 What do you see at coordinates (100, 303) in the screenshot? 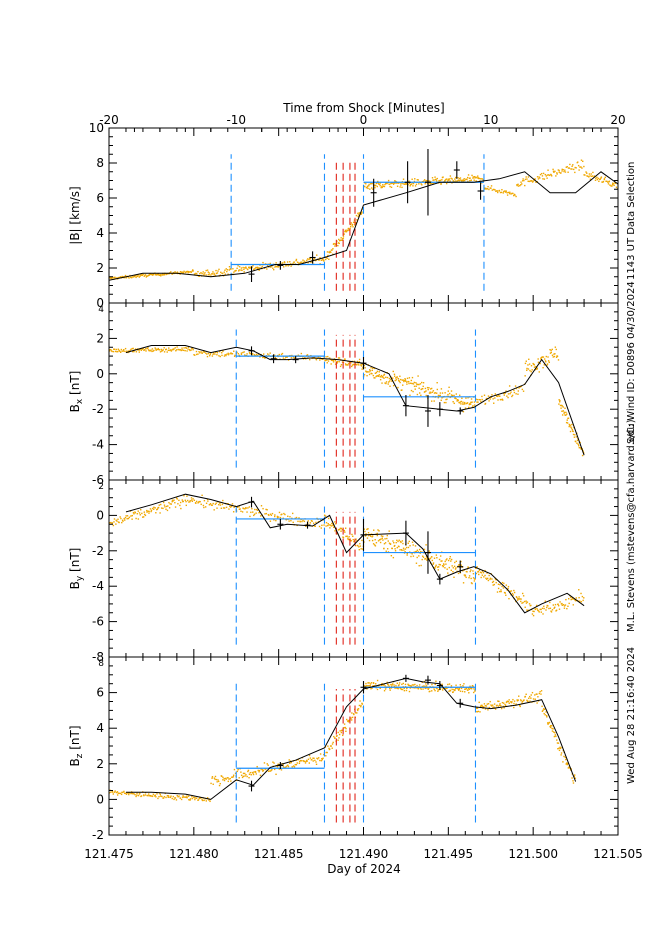
I see `y-tick-label: 0` at bounding box center [100, 303].